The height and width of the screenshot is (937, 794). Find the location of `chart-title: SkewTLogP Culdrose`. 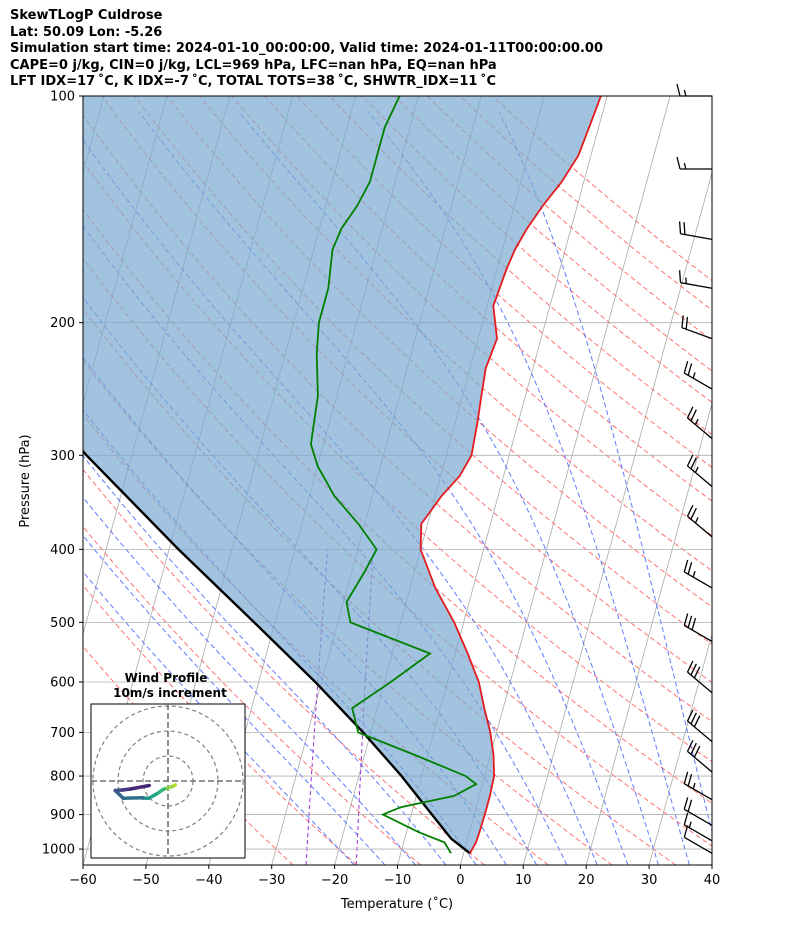

chart-title: SkewTLogP Culdrose is located at coordinates (86, 15).